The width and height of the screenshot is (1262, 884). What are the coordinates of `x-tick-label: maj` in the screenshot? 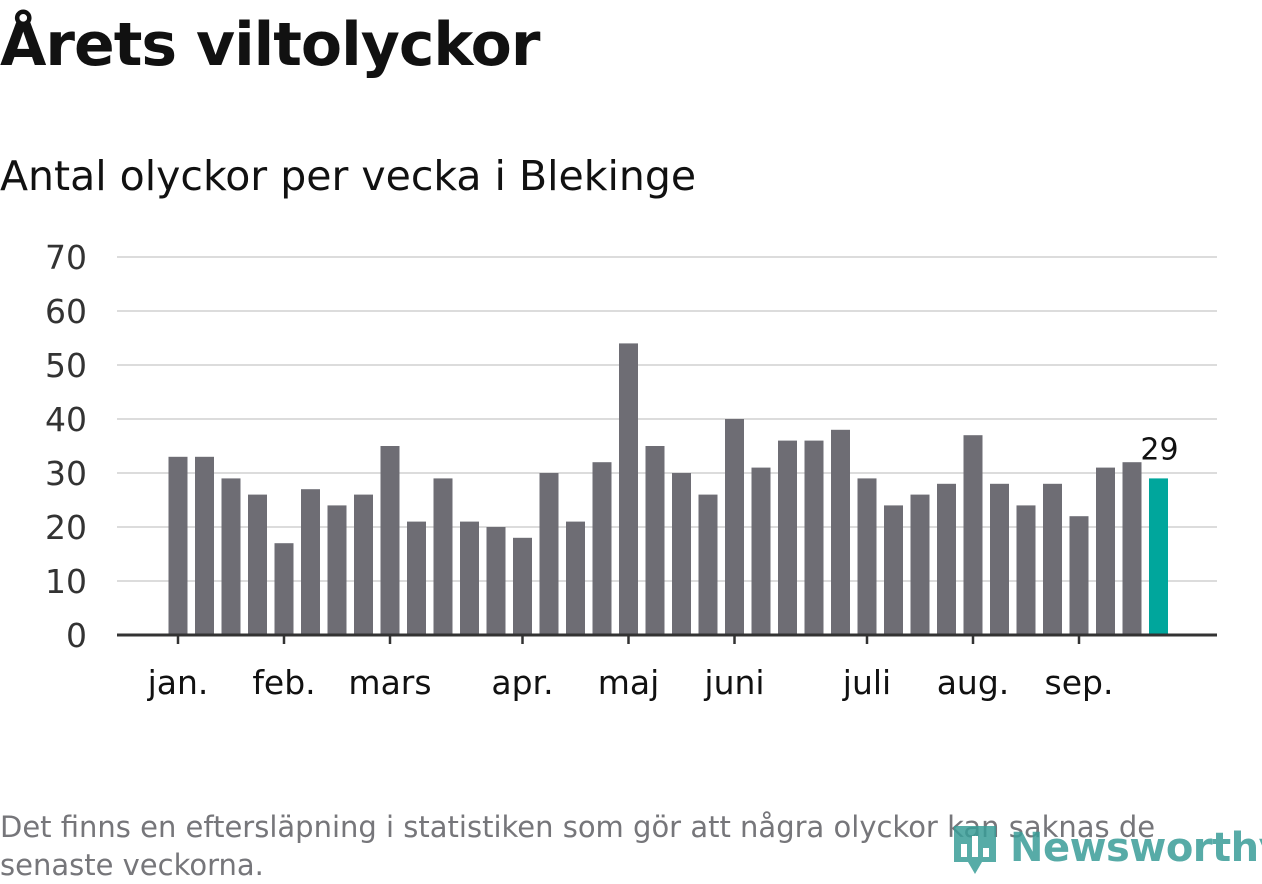 It's located at (629, 682).